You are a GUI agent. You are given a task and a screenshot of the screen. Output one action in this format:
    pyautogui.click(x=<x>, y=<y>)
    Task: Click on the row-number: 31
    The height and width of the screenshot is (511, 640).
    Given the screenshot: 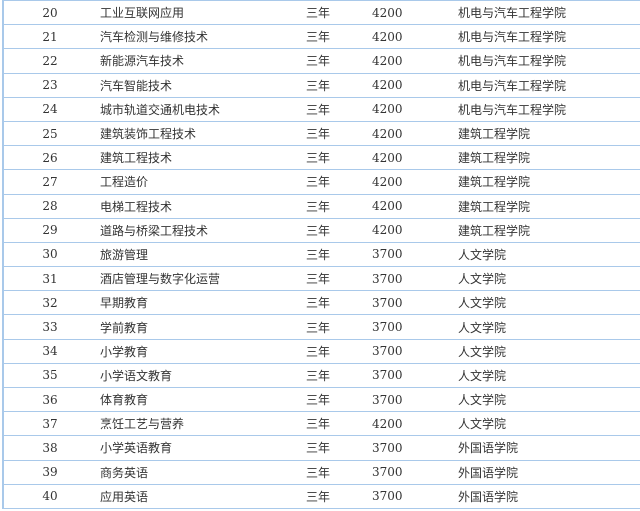 What is the action you would take?
    pyautogui.click(x=50, y=279)
    